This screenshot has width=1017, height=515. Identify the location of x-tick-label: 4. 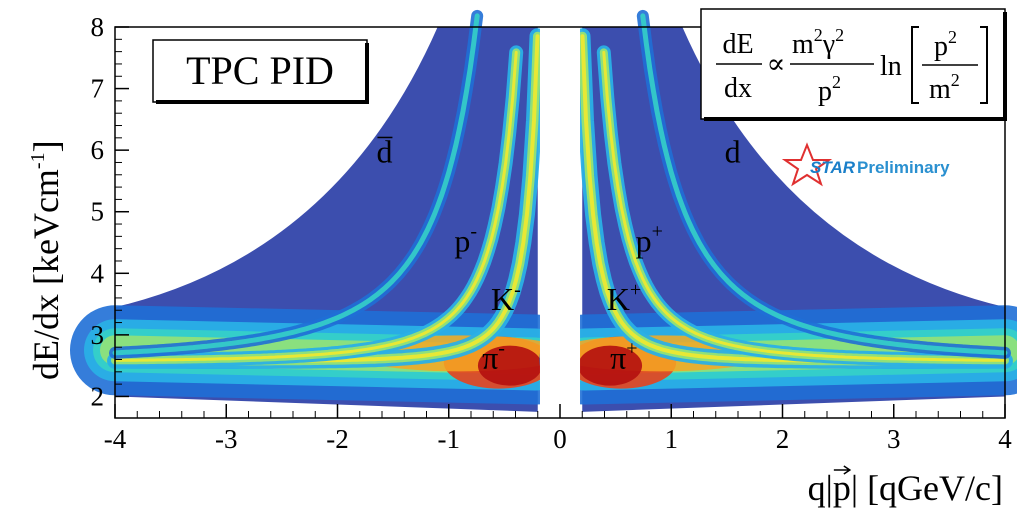
(1005, 439).